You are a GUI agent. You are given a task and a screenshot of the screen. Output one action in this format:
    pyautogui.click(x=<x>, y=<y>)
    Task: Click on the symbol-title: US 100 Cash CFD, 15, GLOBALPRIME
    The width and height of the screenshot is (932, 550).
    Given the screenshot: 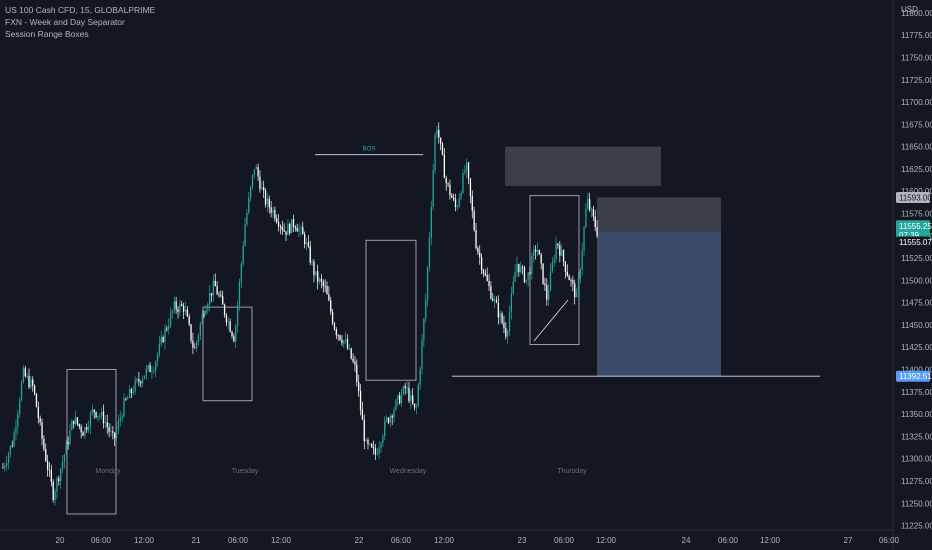 What is the action you would take?
    pyautogui.click(x=80, y=10)
    